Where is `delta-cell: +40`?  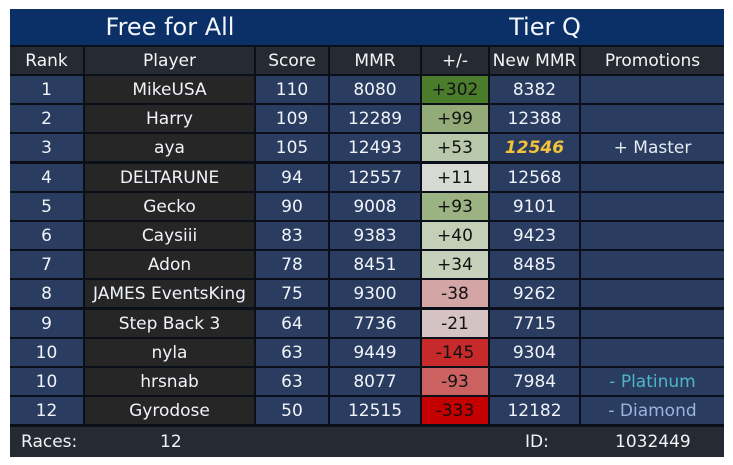 delta-cell: +40 is located at coordinates (455, 235).